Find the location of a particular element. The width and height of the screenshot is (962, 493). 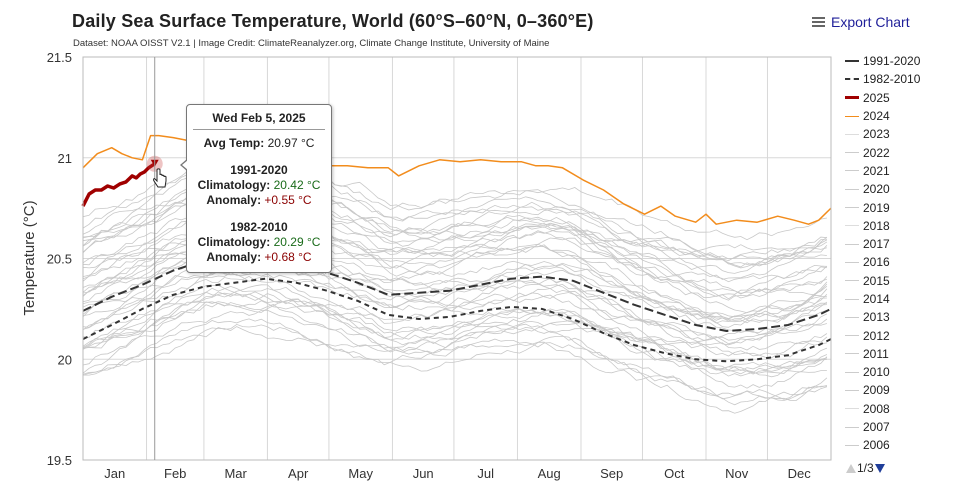

legend-item-2019: 2019 is located at coordinates (882, 207).